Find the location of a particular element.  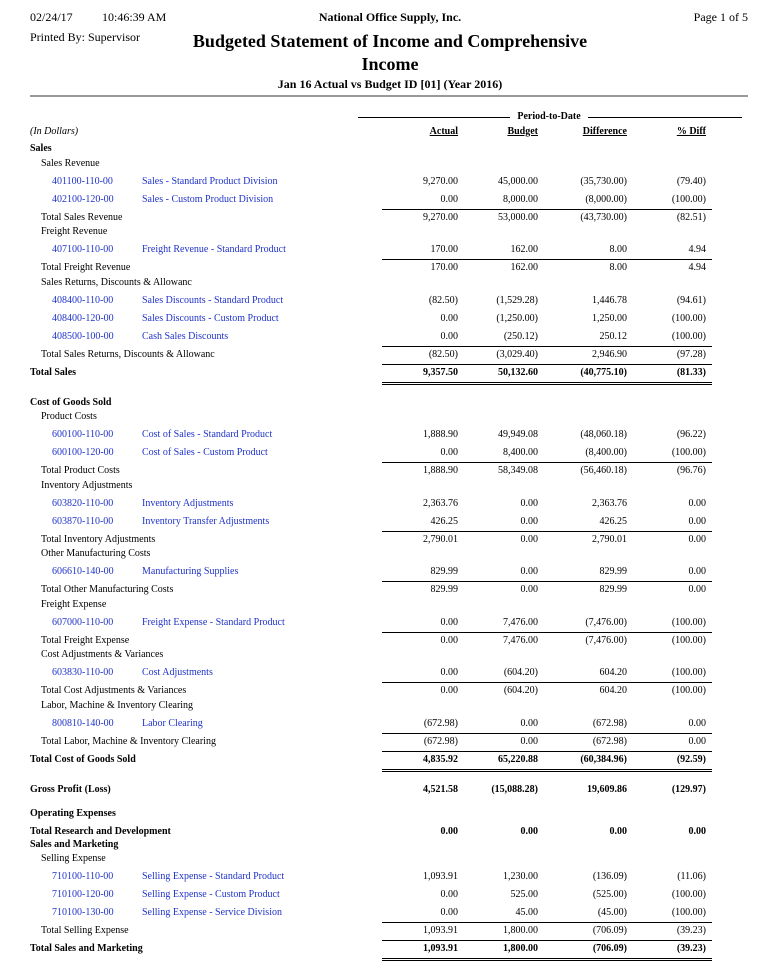

amount: (35,730.00) is located at coordinates (603, 181).